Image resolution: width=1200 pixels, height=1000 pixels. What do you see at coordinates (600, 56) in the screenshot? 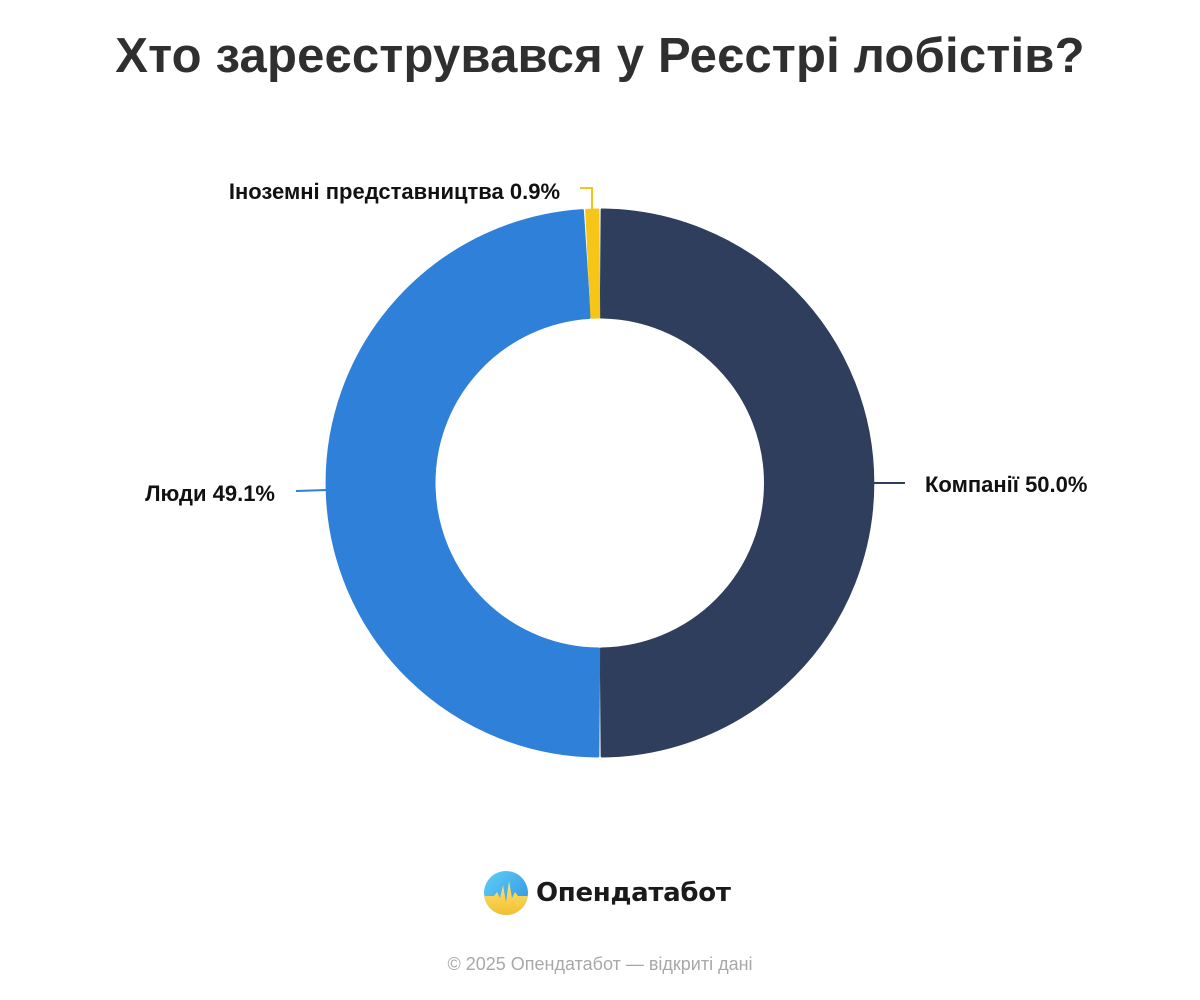
I see `chart-title: Хто зареєструвався у Реєстрі лобістів?` at bounding box center [600, 56].